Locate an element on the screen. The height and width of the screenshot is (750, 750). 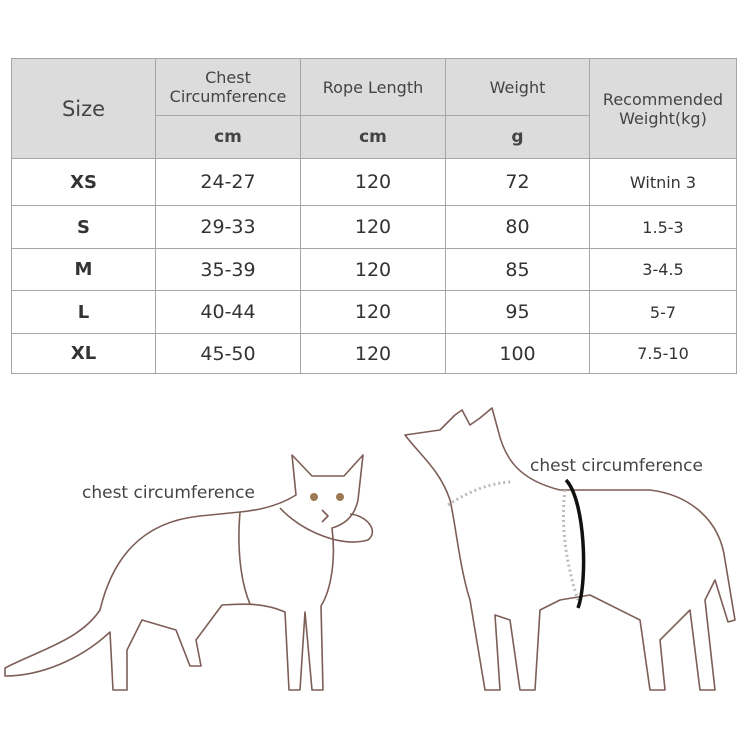
table-cell: 45-50 is located at coordinates (228, 353).